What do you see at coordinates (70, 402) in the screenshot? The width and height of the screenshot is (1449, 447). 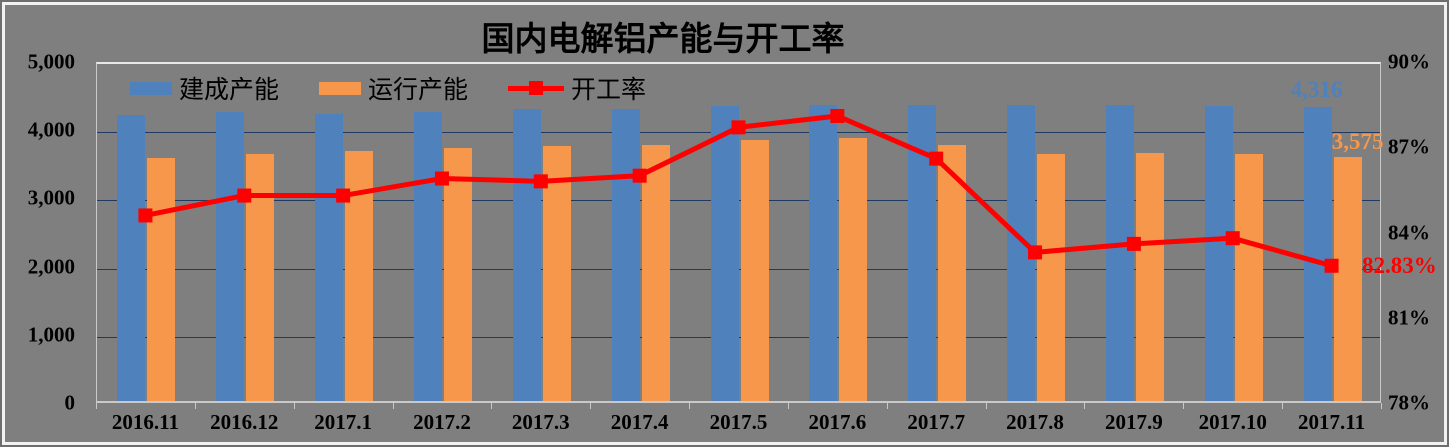 I see `y-left-tick-label: 0` at bounding box center [70, 402].